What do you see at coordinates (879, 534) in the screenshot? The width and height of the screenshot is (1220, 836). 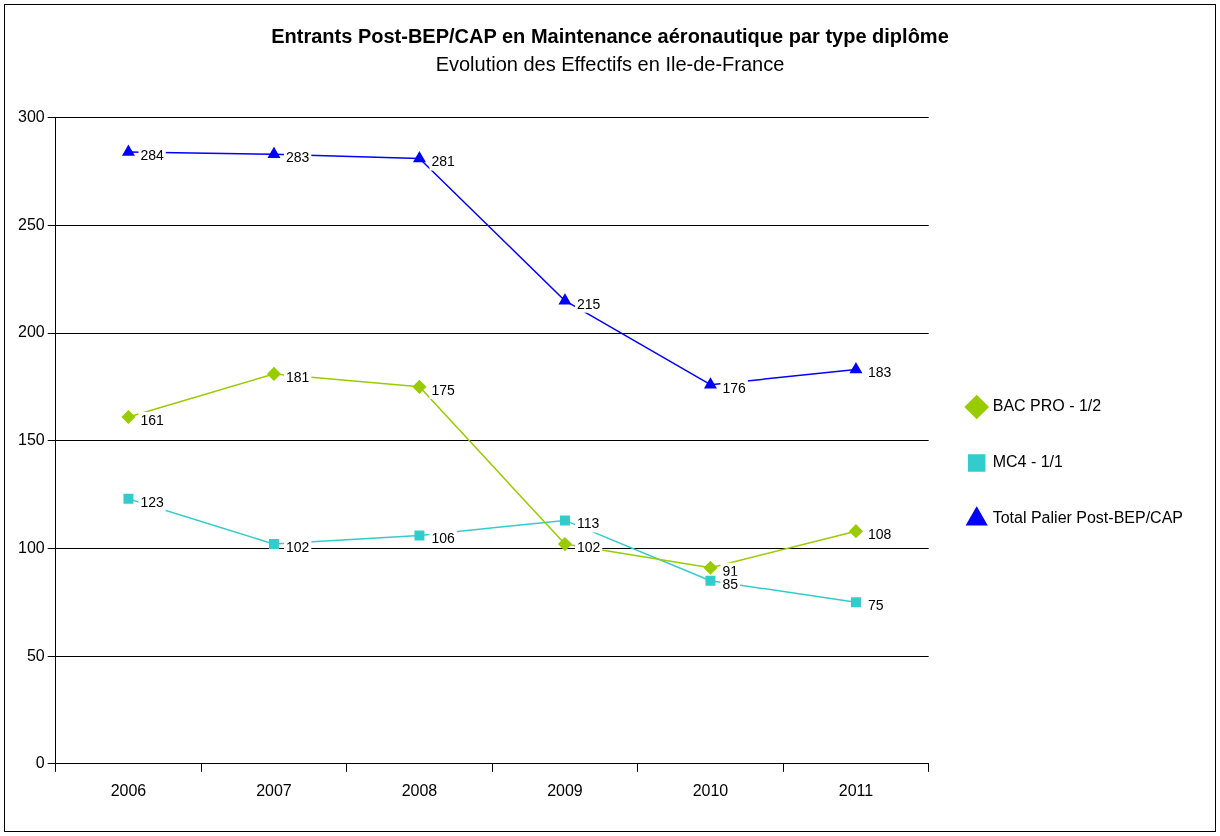 I see `data-label: 108` at bounding box center [879, 534].